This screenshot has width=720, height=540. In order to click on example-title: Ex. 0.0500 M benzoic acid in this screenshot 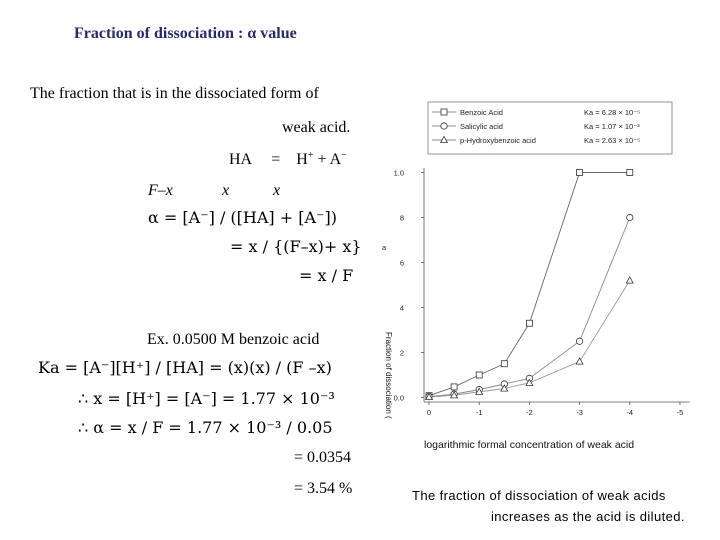, I will do `click(233, 339)`.